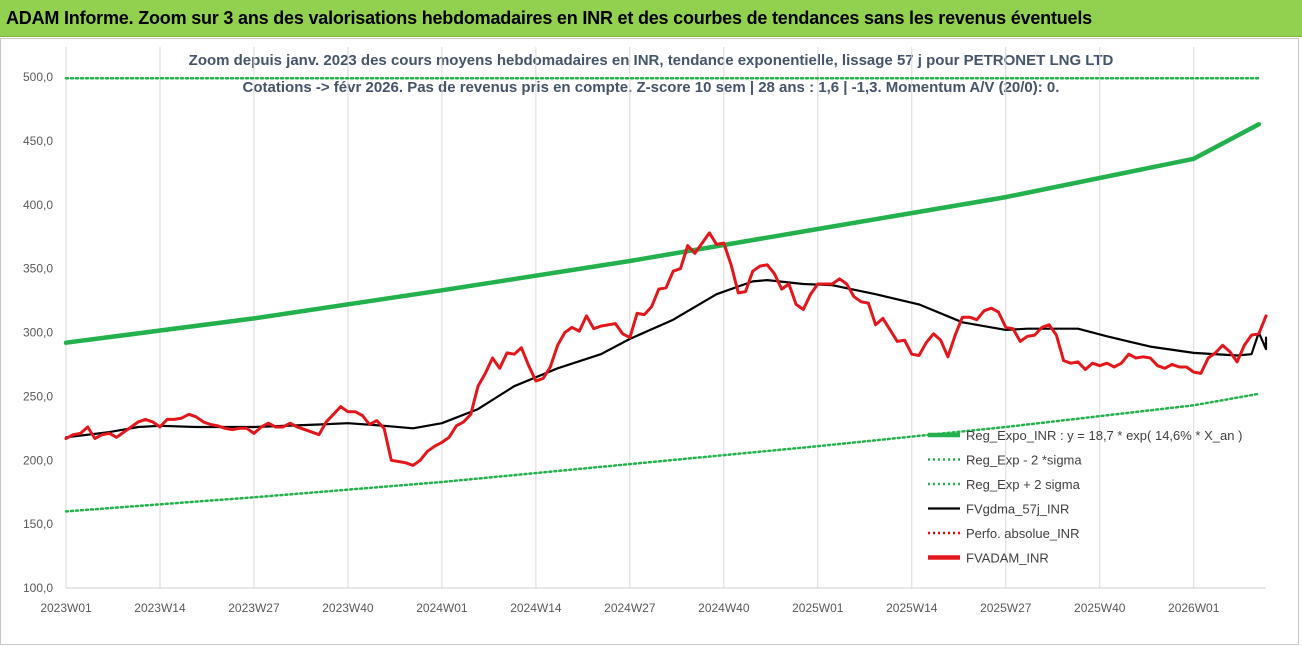 The width and height of the screenshot is (1302, 647). What do you see at coordinates (38, 396) in the screenshot?
I see `y-tick-label: 250,0` at bounding box center [38, 396].